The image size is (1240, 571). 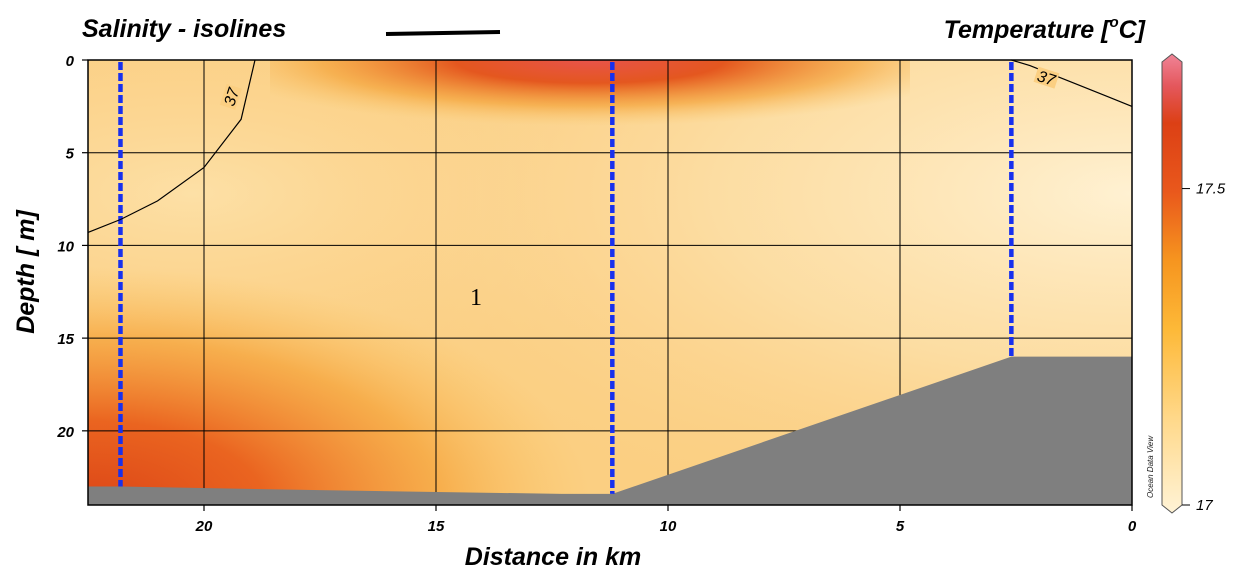 What do you see at coordinates (204, 526) in the screenshot?
I see `x-tick-label-0: 20` at bounding box center [204, 526].